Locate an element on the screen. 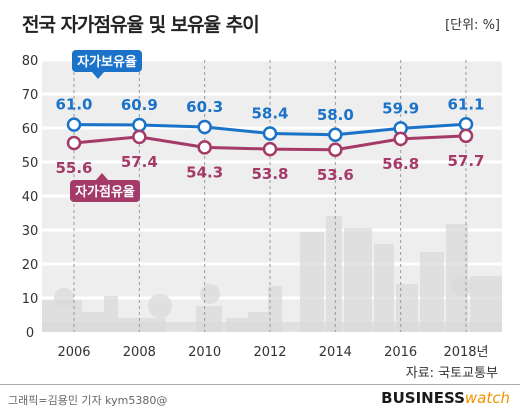 The width and height of the screenshot is (520, 414). x-tick-2016: 2016 is located at coordinates (400, 352).